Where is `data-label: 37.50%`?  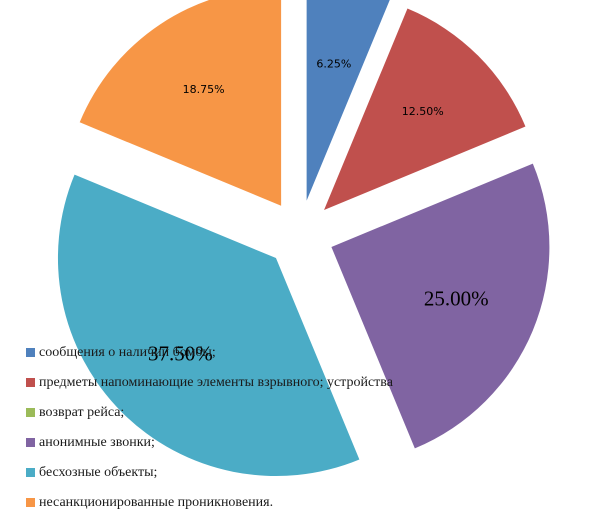 data-label: 37.50% is located at coordinates (180, 354).